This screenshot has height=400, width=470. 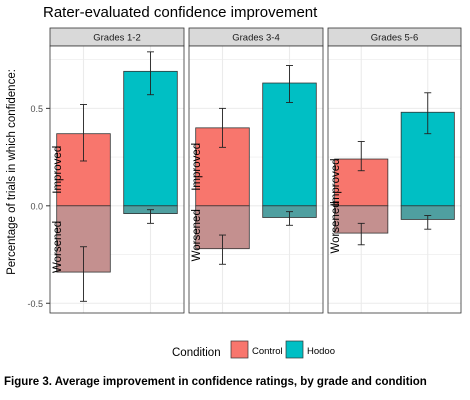 What do you see at coordinates (256, 38) in the screenshot?
I see `facet-strip-label: Grades 3-4` at bounding box center [256, 38].